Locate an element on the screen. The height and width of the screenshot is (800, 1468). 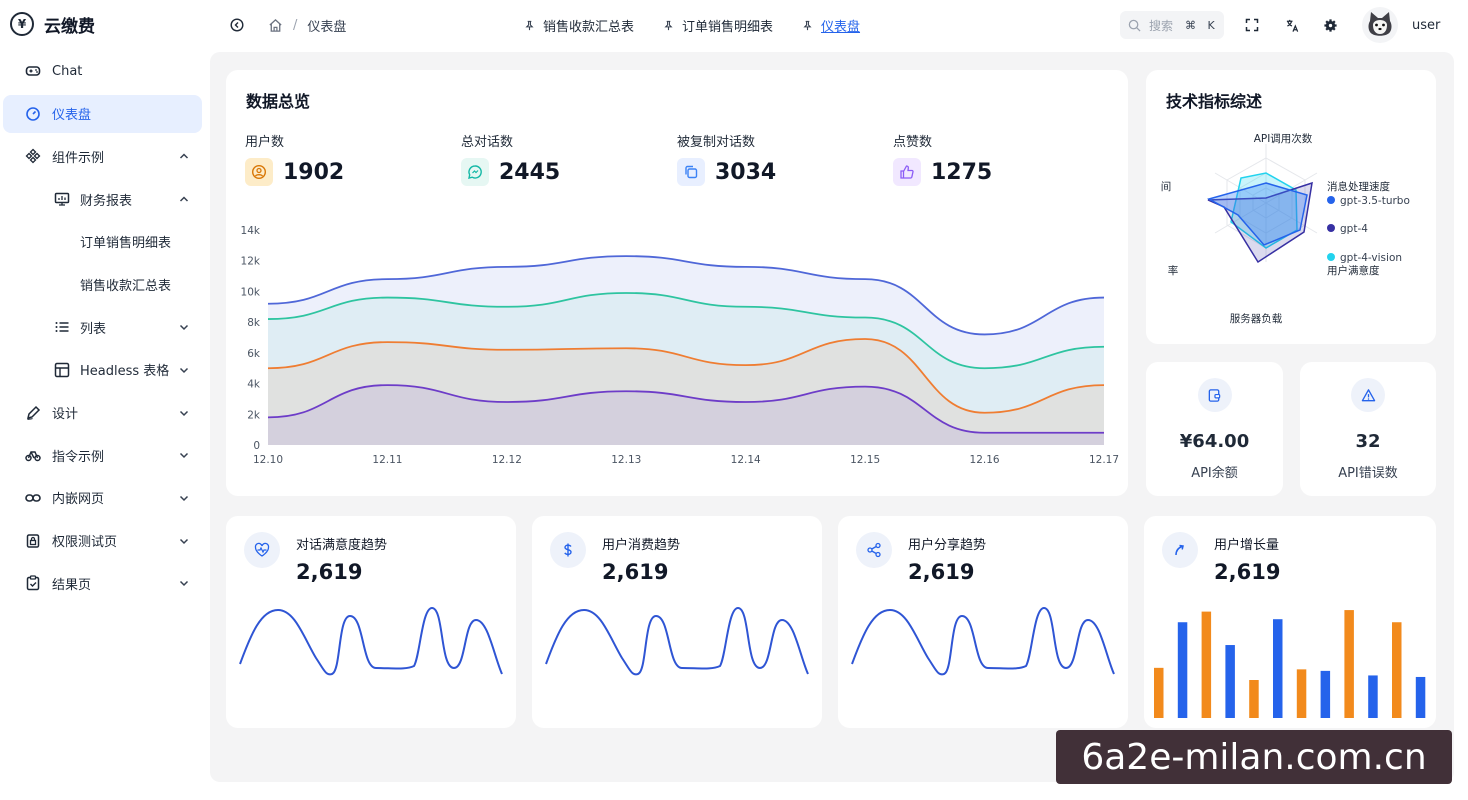
tab-order-sales-detail: 订单销售明细表 is located at coordinates (718, 25).